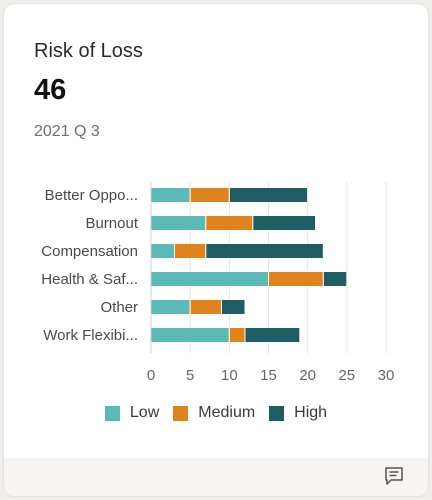 The width and height of the screenshot is (432, 500). What do you see at coordinates (67, 131) in the screenshot?
I see `period-label: 2021 Q 3` at bounding box center [67, 131].